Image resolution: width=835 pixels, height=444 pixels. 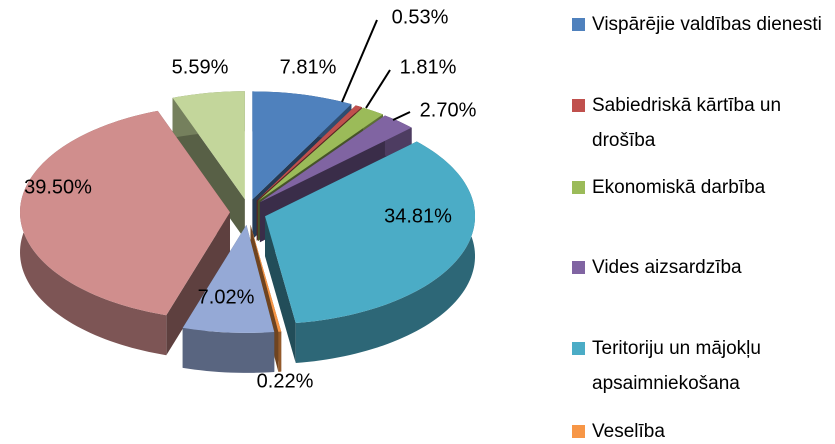 I want to click on data-label: 0.53%, so click(x=420, y=17).